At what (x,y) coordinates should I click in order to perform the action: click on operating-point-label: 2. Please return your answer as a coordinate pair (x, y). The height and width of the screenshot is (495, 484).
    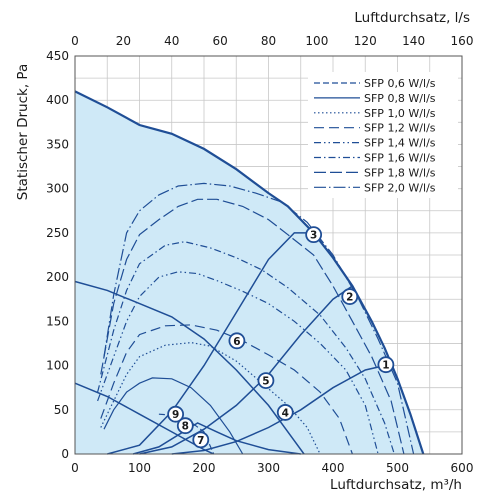
    Looking at the image, I should click on (349, 298).